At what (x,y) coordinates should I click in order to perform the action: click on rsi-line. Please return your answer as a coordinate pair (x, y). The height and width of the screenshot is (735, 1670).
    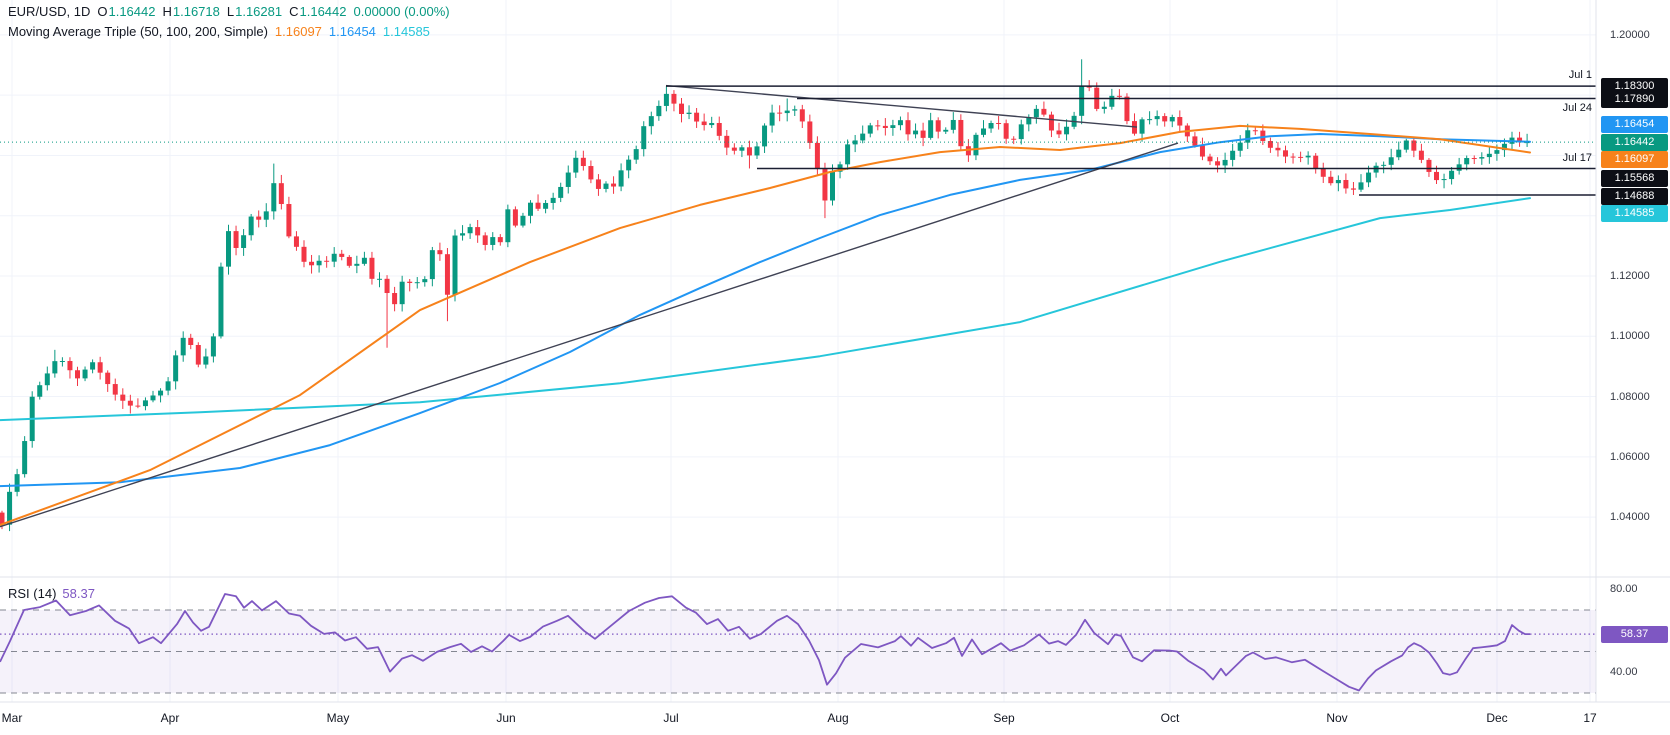
    Looking at the image, I should click on (765, 642).